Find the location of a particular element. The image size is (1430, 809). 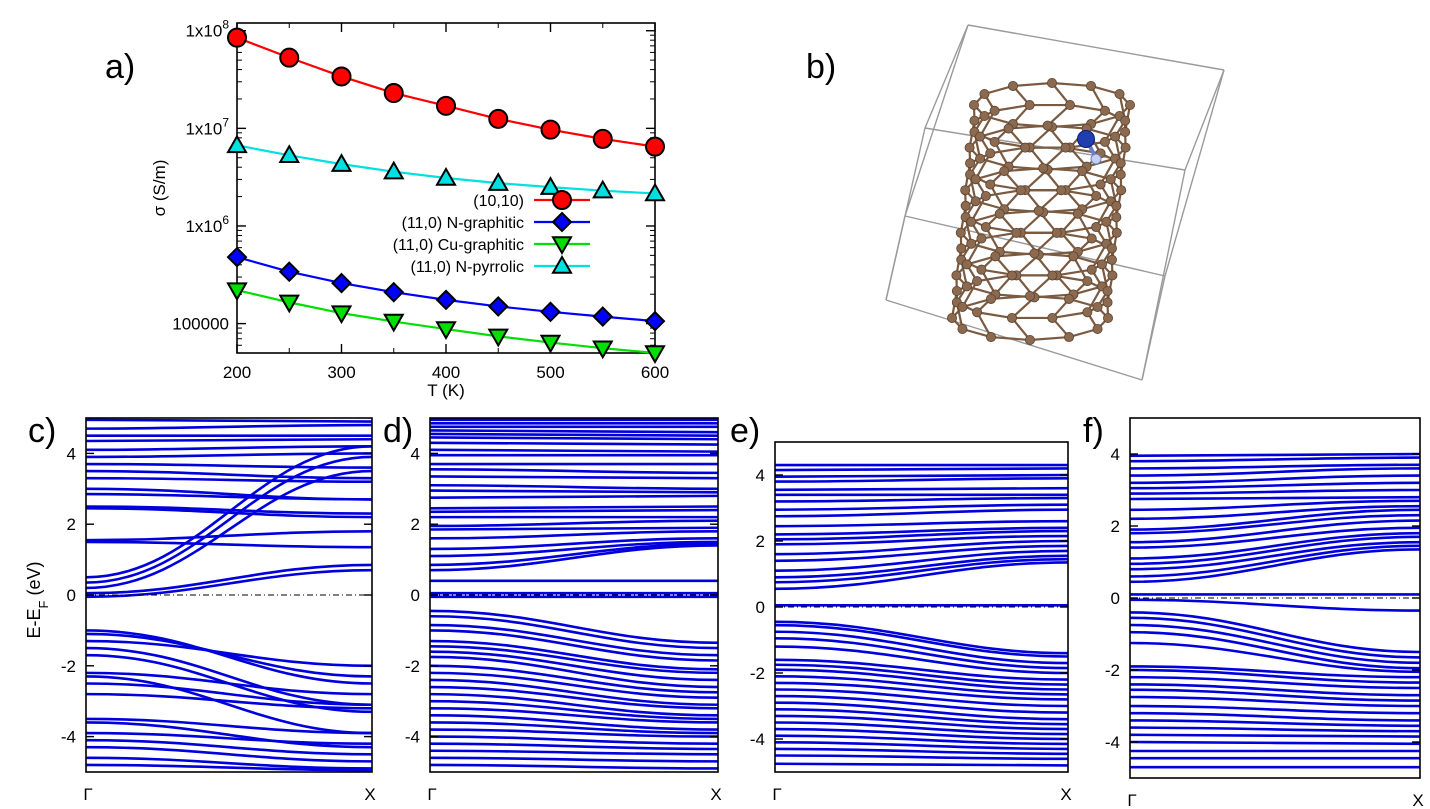

x-tick-label: 600 is located at coordinates (655, 372).